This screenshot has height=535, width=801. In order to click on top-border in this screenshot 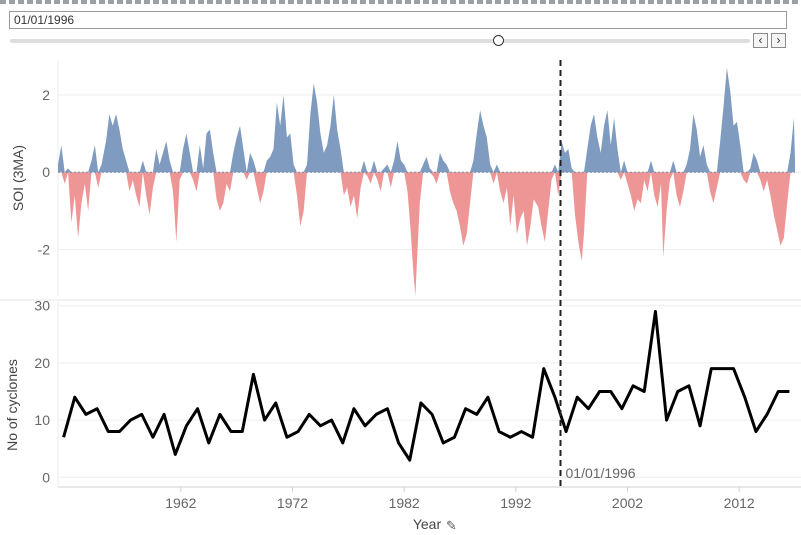, I will do `click(400, 2)`.